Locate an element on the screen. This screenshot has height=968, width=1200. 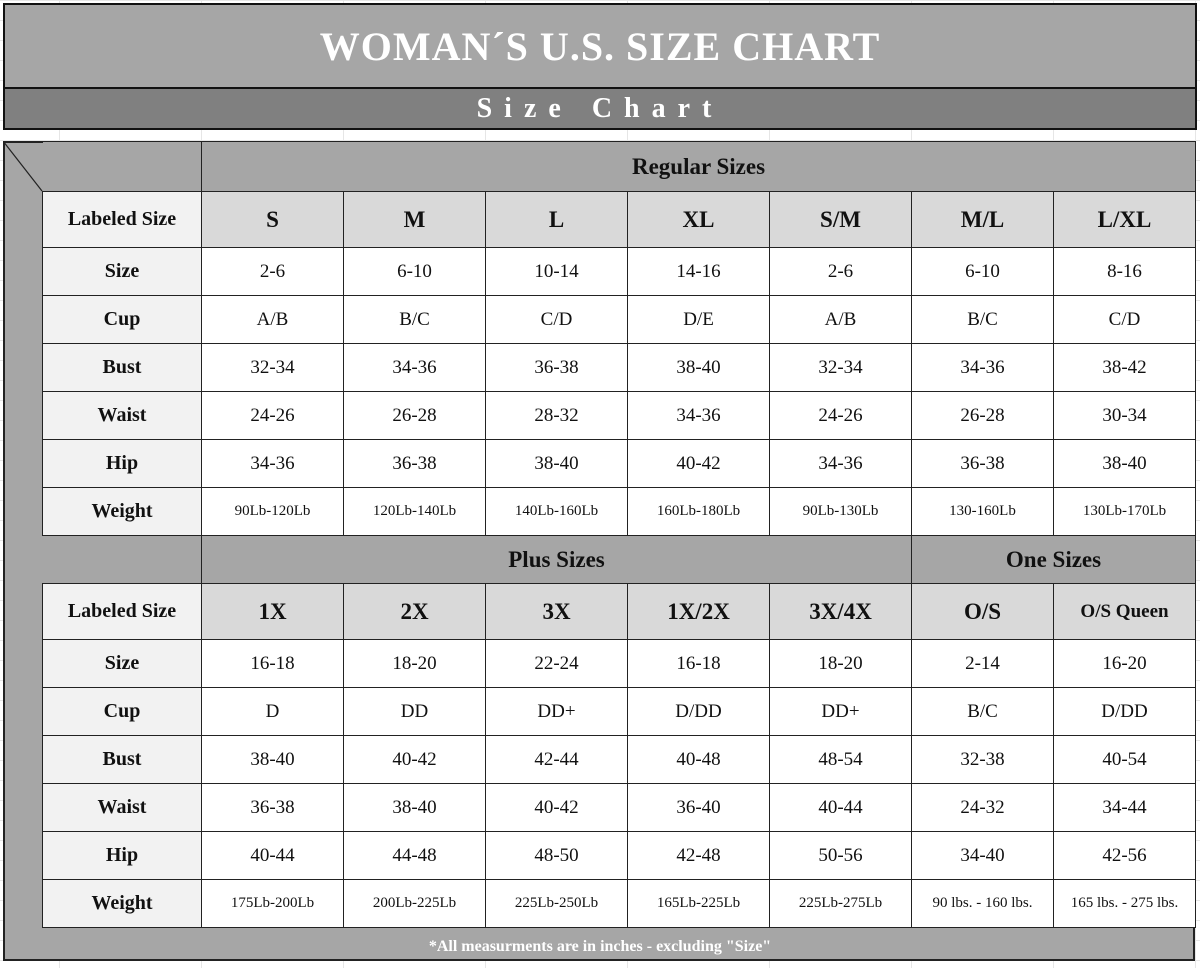
row-label-cup: Cup is located at coordinates (122, 319).